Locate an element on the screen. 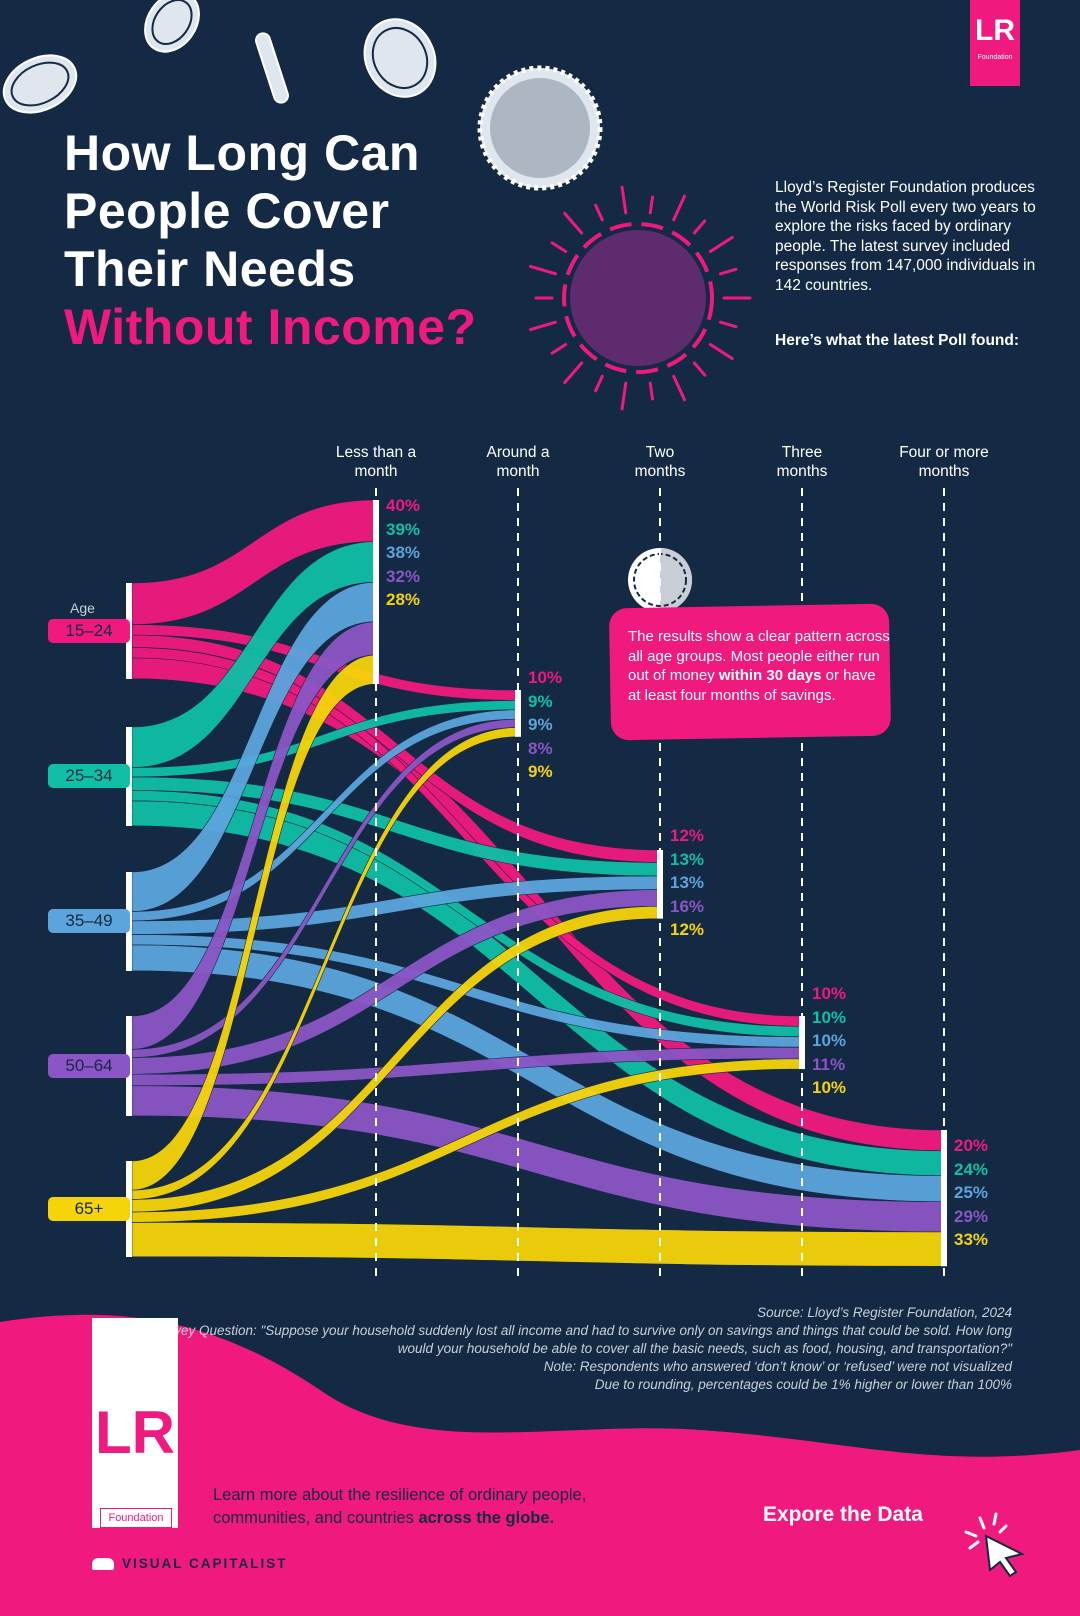  data-label: 29% is located at coordinates (971, 1216).